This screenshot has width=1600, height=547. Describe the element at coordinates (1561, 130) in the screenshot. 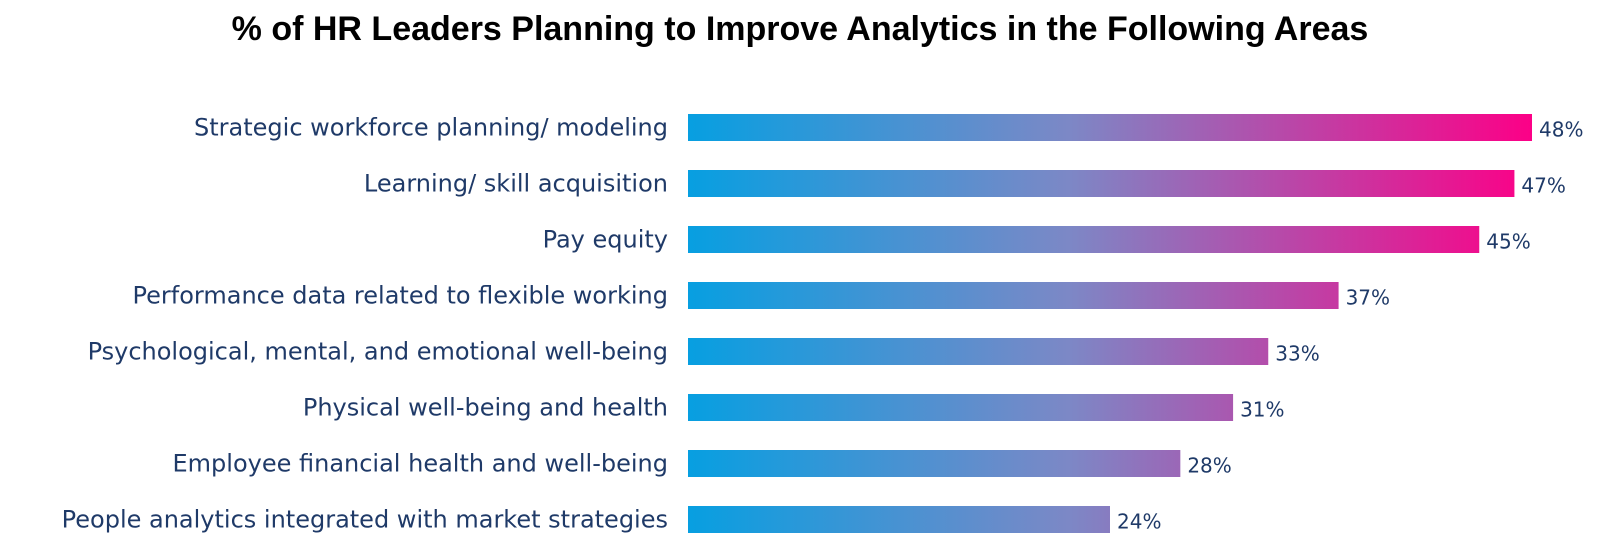

I see `value-label-1: 48%` at that location.